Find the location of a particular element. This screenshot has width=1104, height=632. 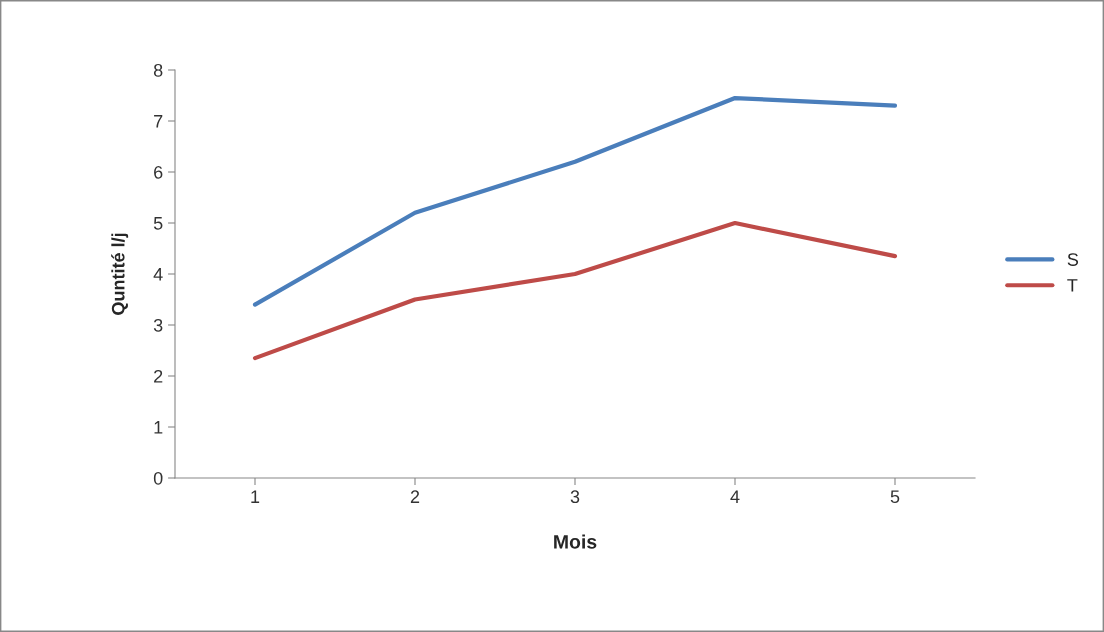

x-tick-label: 4 is located at coordinates (735, 496).